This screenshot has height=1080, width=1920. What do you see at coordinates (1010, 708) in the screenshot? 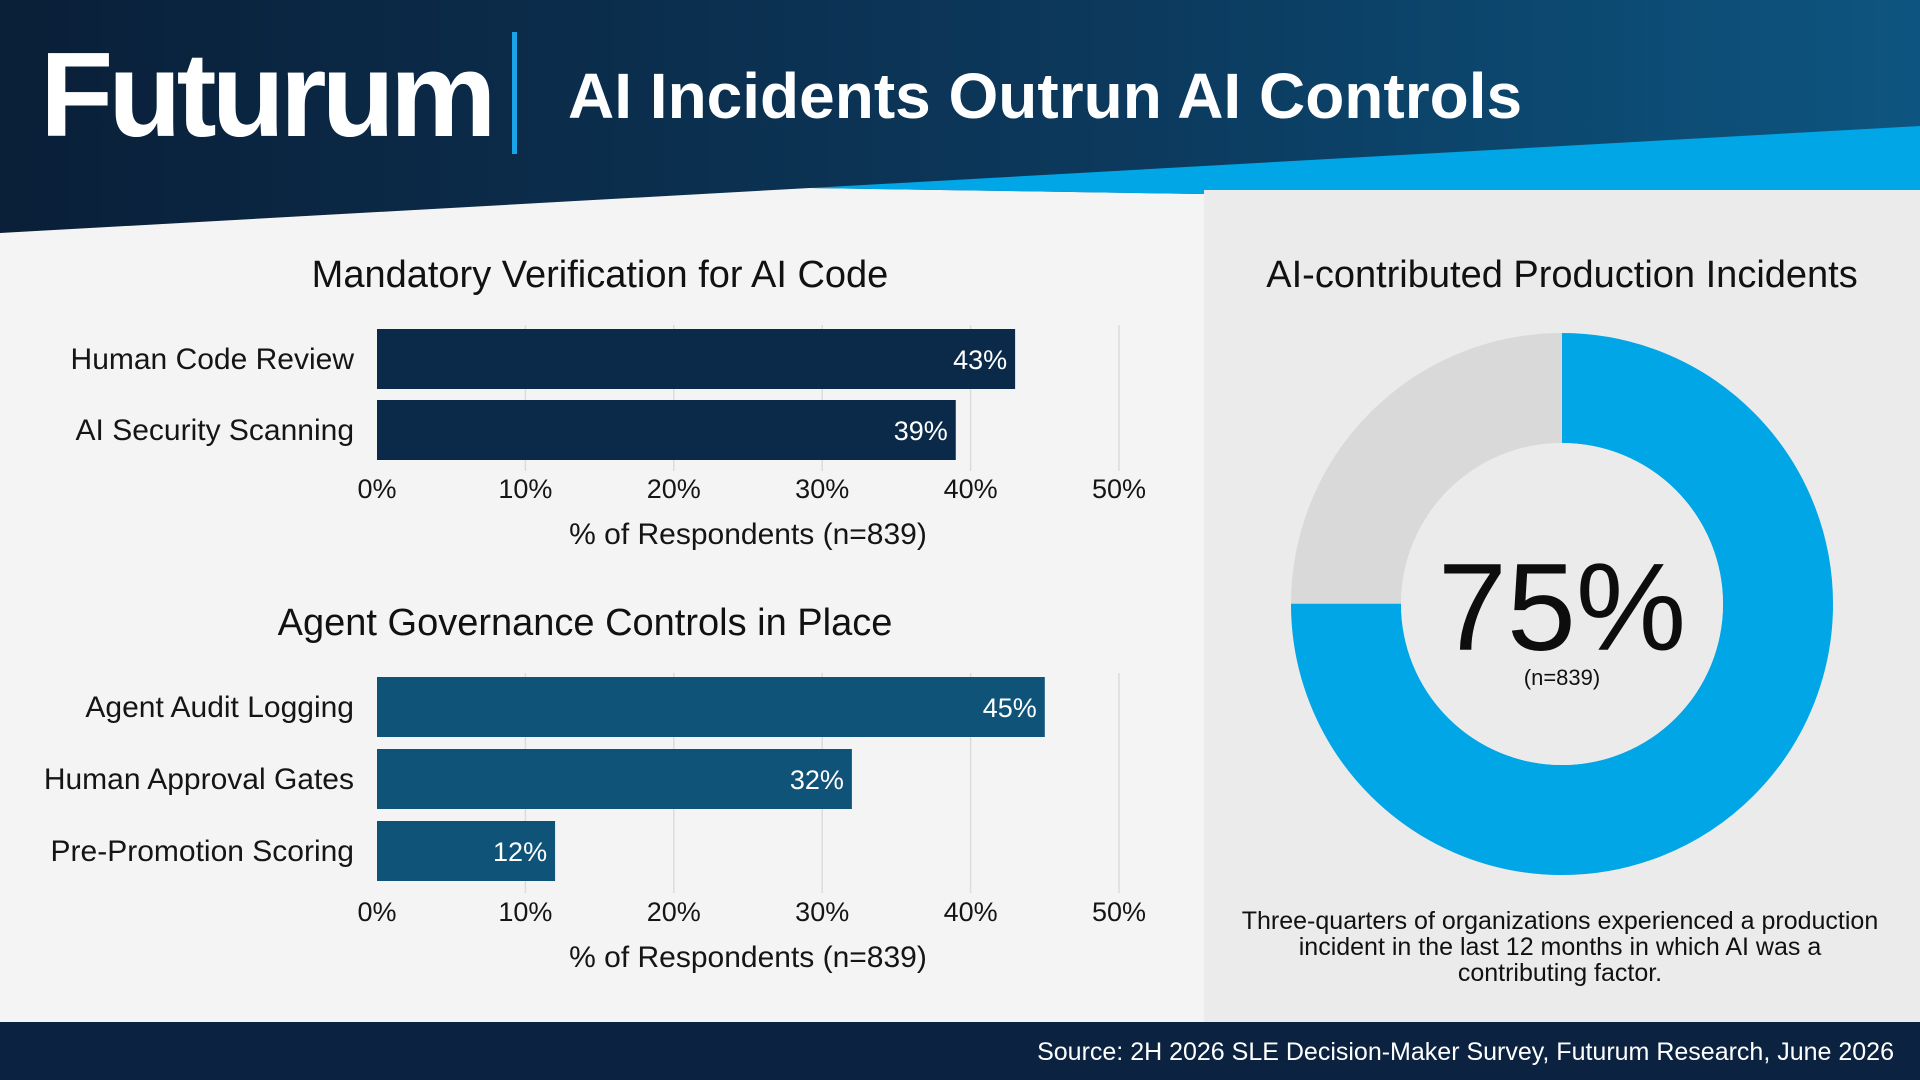
I see `bar-value-label: 45%` at bounding box center [1010, 708].